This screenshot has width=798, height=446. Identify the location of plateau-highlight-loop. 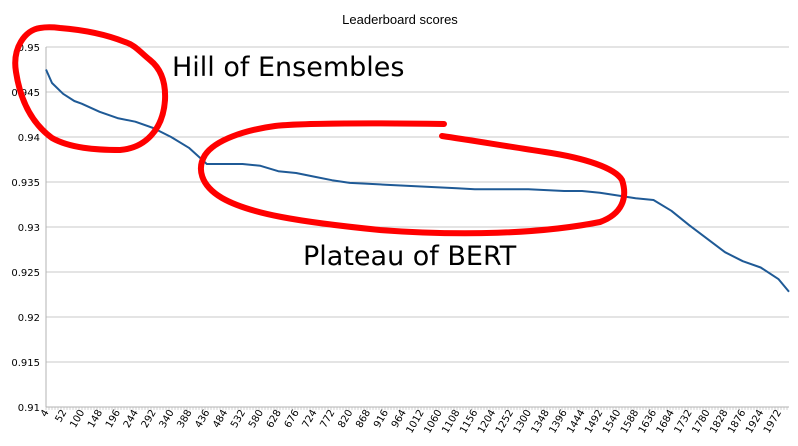
(413, 178).